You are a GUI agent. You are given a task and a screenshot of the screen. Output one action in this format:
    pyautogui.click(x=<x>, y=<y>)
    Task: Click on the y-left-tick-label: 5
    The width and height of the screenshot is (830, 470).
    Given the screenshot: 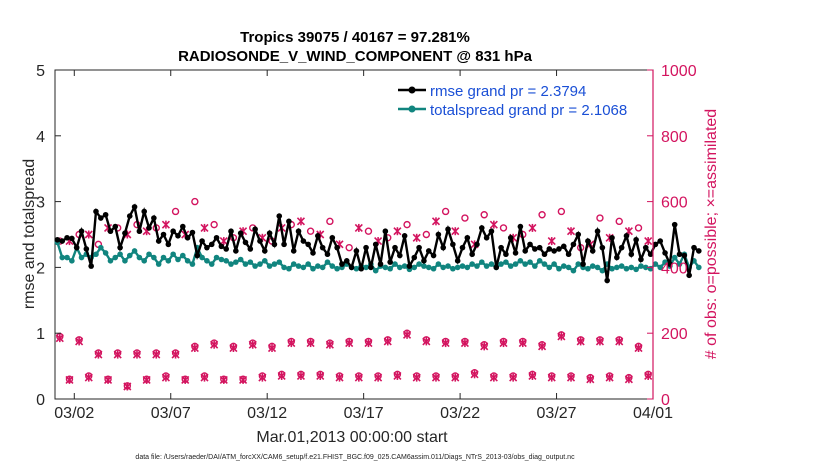 What is the action you would take?
    pyautogui.click(x=40, y=71)
    